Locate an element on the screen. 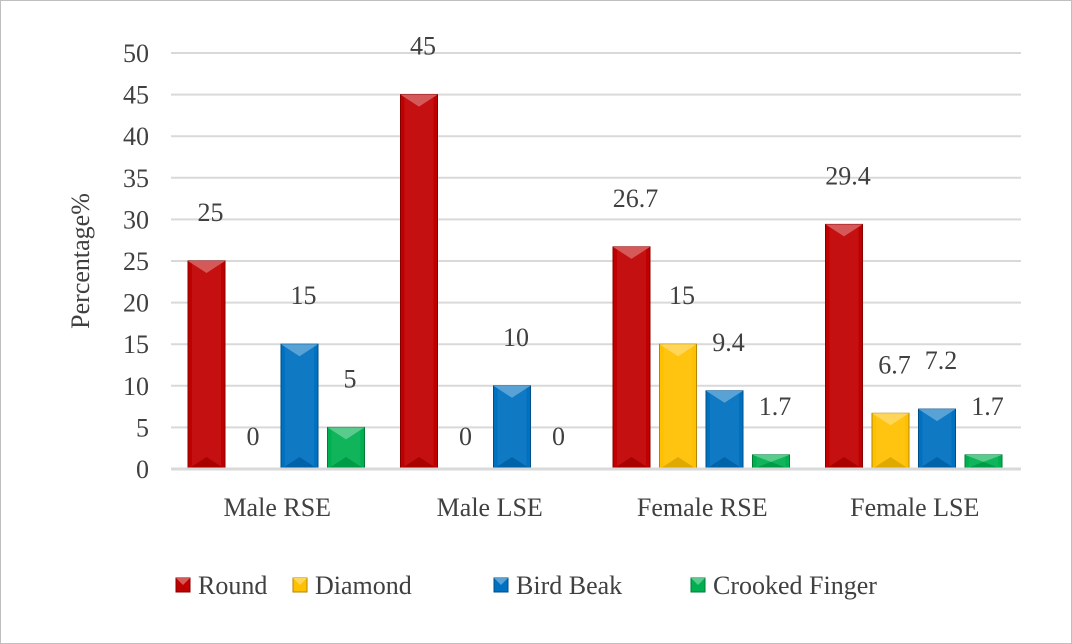 Image resolution: width=1072 pixels, height=644 pixels. legend-item-bird-beak: Bird Beak is located at coordinates (557, 585).